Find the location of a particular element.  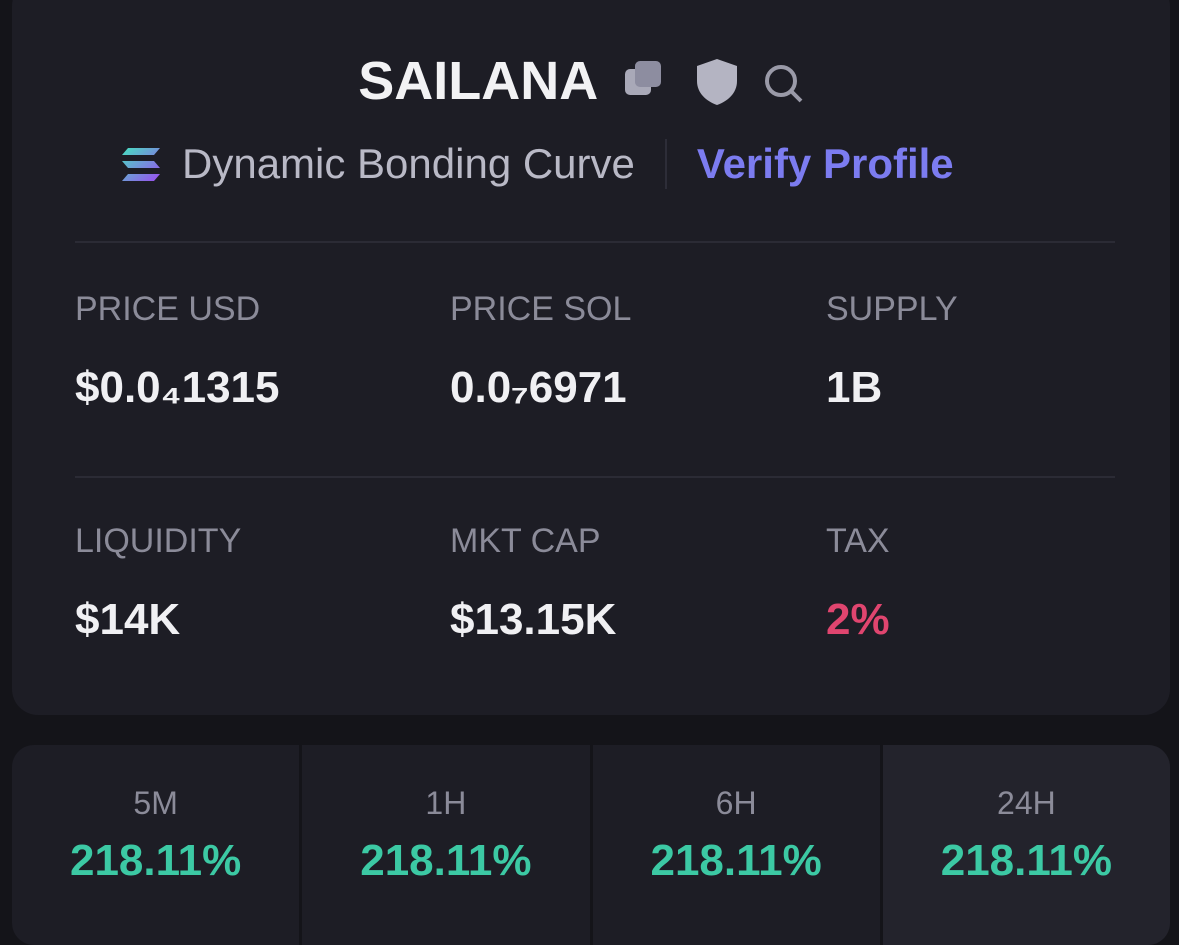

curve-type: Dynamic Bonding Curve is located at coordinates (408, 163).